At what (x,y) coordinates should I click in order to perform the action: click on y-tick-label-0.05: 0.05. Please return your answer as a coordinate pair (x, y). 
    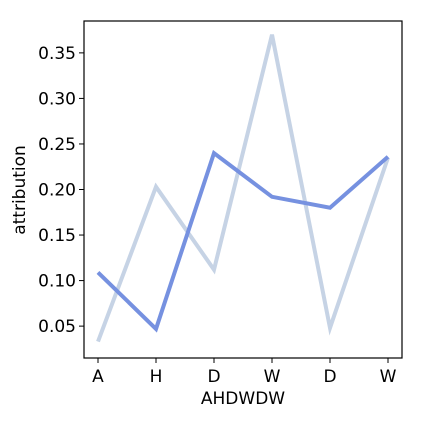
    Looking at the image, I should click on (57, 327).